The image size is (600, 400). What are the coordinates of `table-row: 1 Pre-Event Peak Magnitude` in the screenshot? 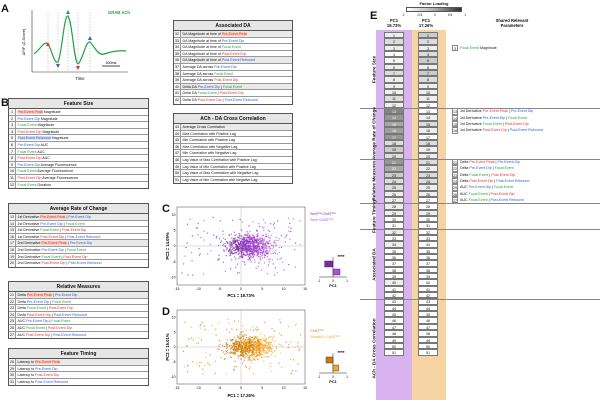 It's located at (78, 112).